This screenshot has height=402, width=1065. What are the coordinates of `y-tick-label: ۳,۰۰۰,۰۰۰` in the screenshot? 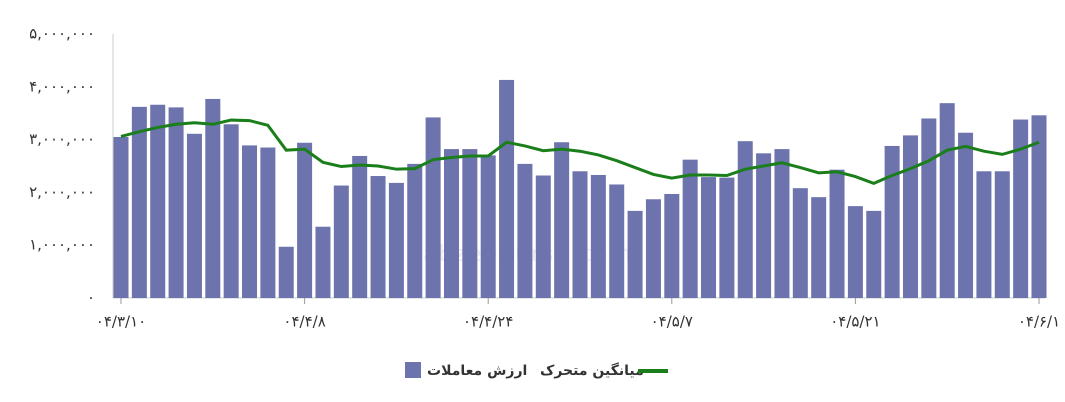 It's located at (62, 139).